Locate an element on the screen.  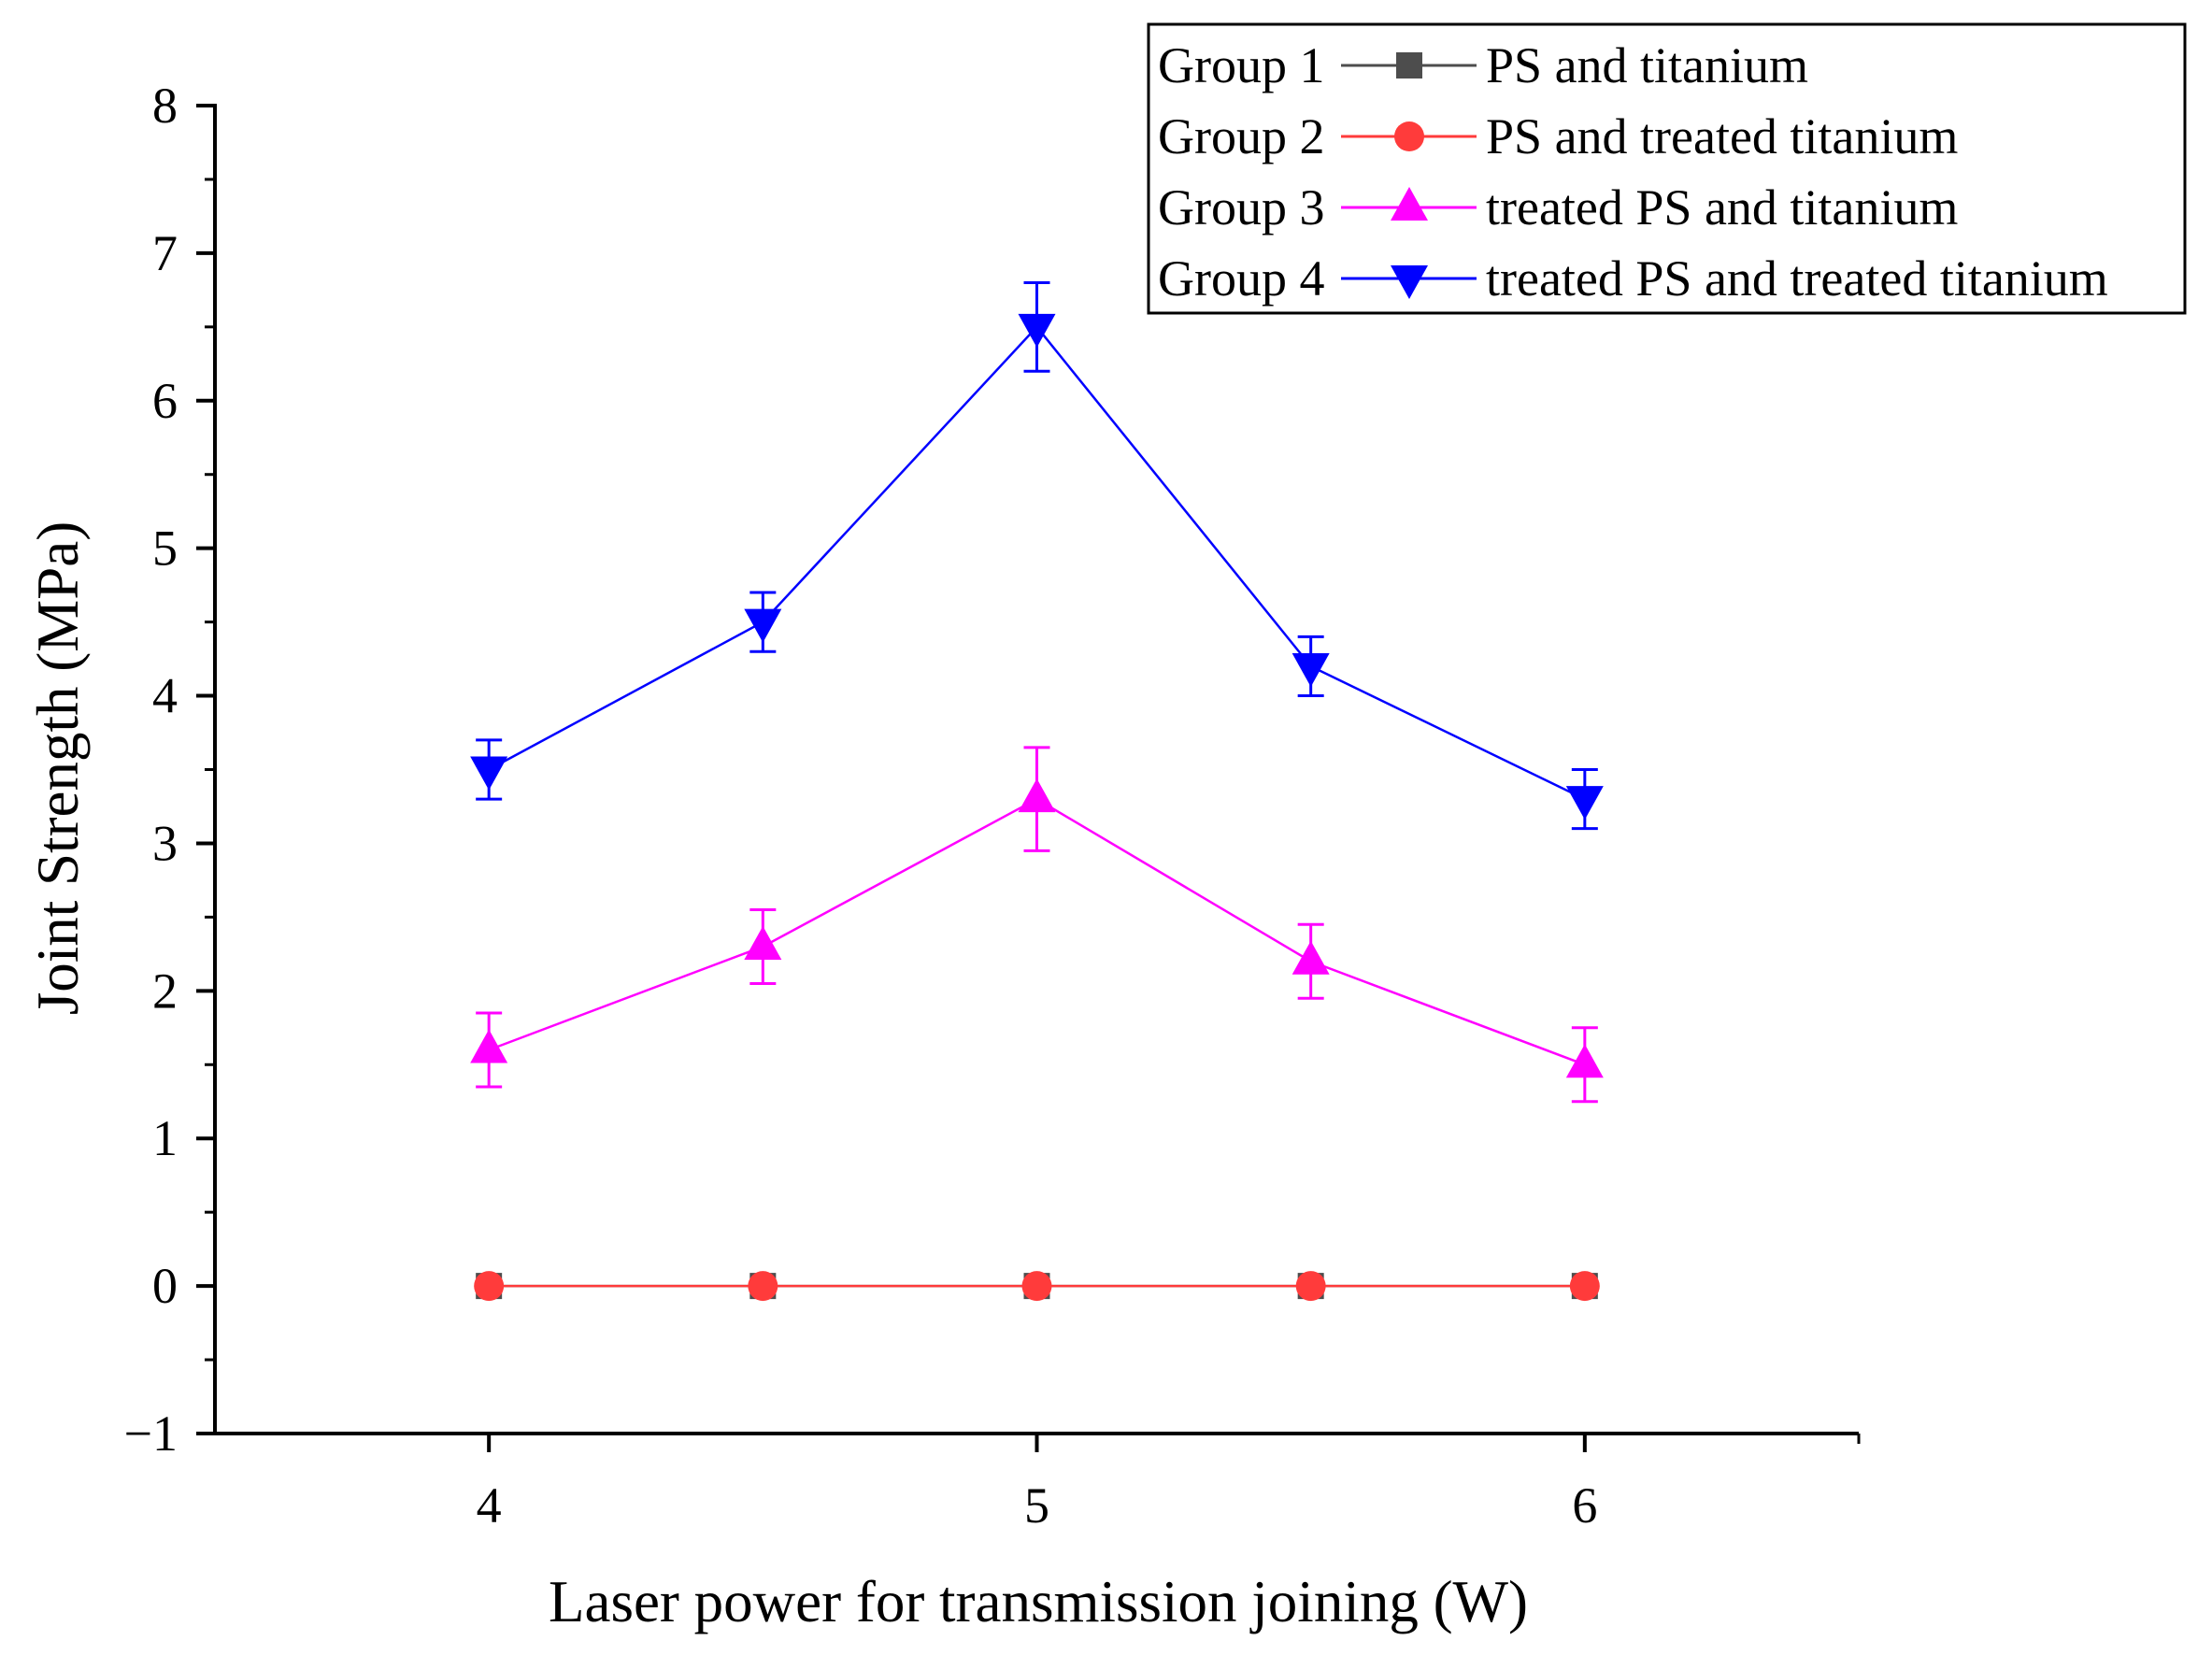
legend-group-label: Group 4 is located at coordinates (1241, 278).